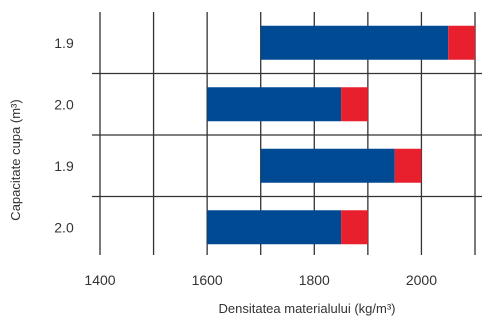 The width and height of the screenshot is (488, 321). What do you see at coordinates (314, 280) in the screenshot?
I see `x-tick-label: 1800` at bounding box center [314, 280].